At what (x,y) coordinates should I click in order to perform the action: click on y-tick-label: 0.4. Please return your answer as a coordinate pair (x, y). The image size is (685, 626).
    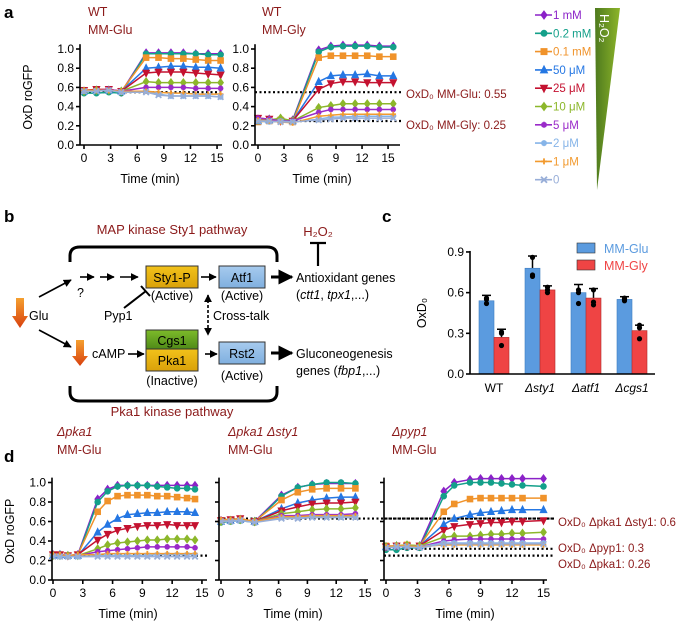
    Looking at the image, I should click on (240, 107).